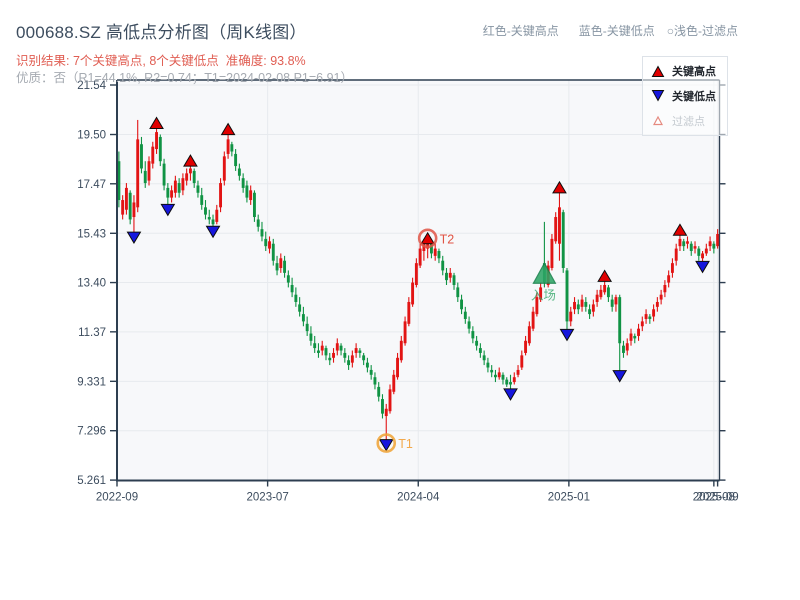 This screenshot has height=600, width=800. What do you see at coordinates (544, 273) in the screenshot?
I see `entry-marker` at bounding box center [544, 273].